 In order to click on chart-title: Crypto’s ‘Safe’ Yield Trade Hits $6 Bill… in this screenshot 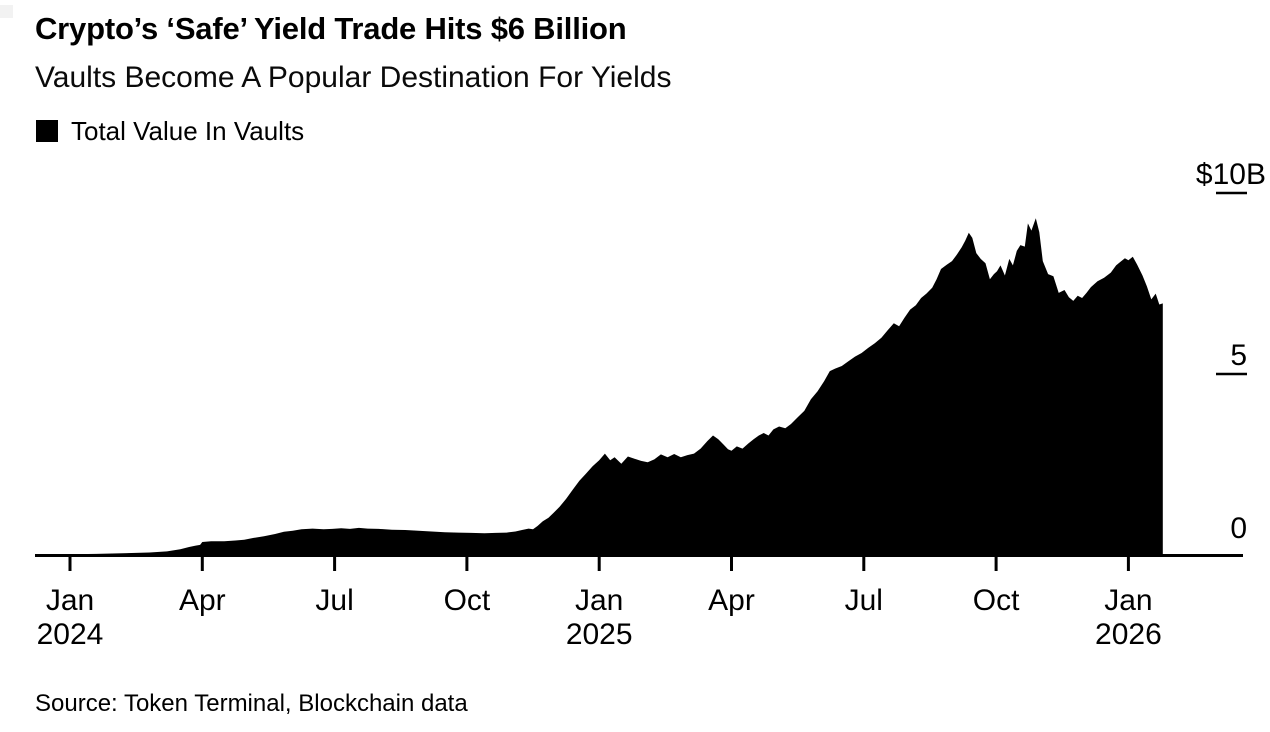, I will do `click(331, 28)`.